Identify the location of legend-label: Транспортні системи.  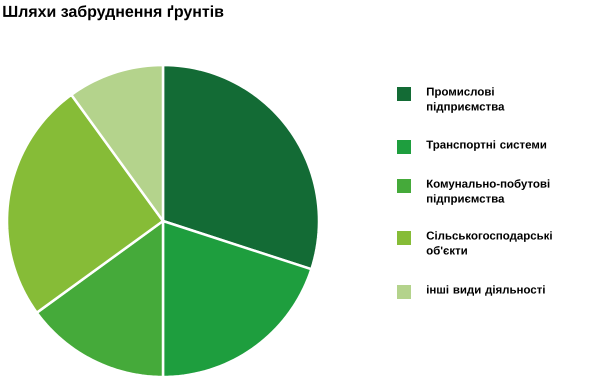
(486, 145).